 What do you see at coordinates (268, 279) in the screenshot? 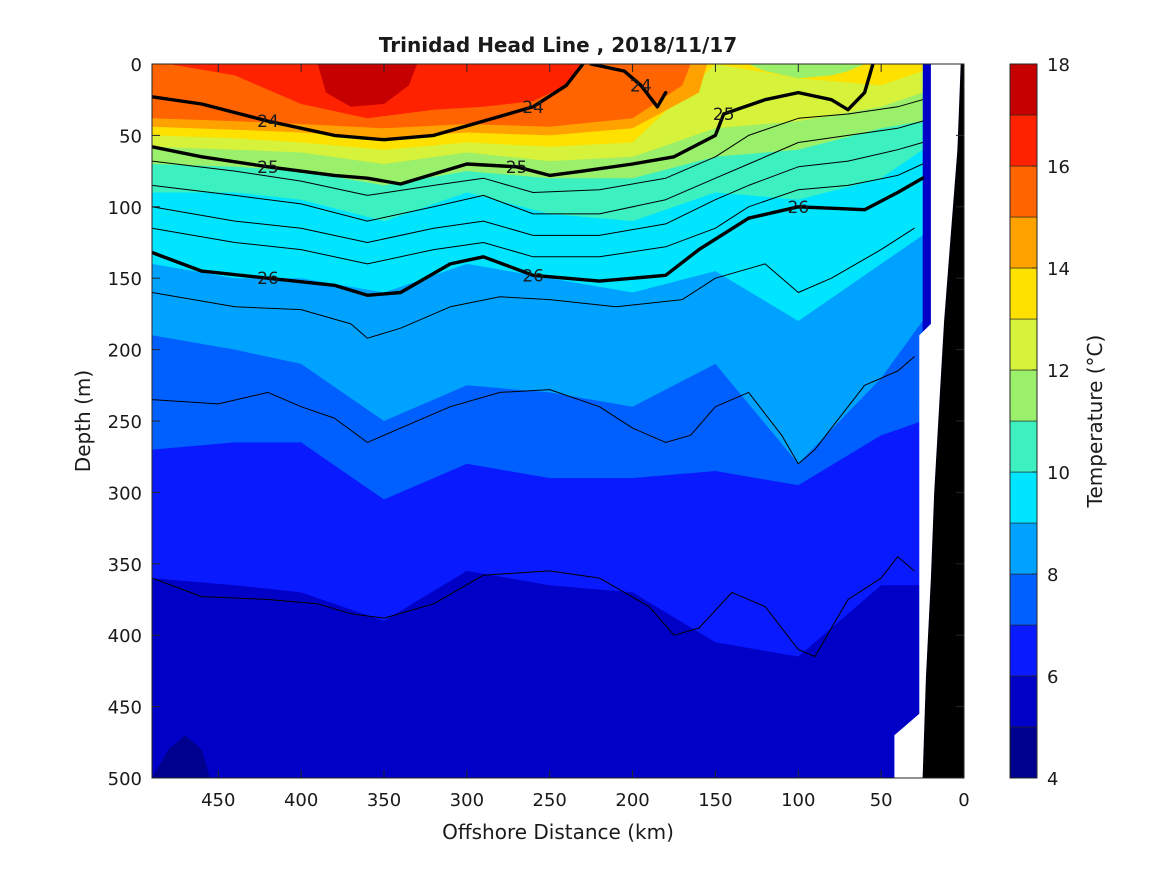
I see `contour-label-6: 26` at bounding box center [268, 279].